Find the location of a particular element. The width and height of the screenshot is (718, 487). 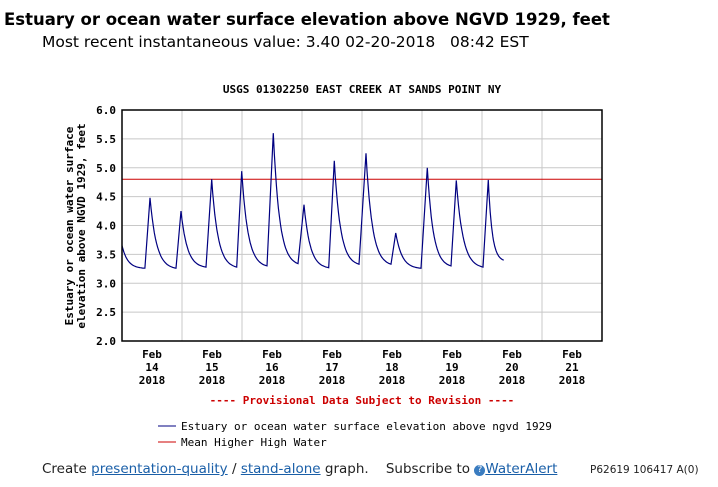

y-axis-label-line2: elevation above NGVD 1929, feet is located at coordinates (81, 225).